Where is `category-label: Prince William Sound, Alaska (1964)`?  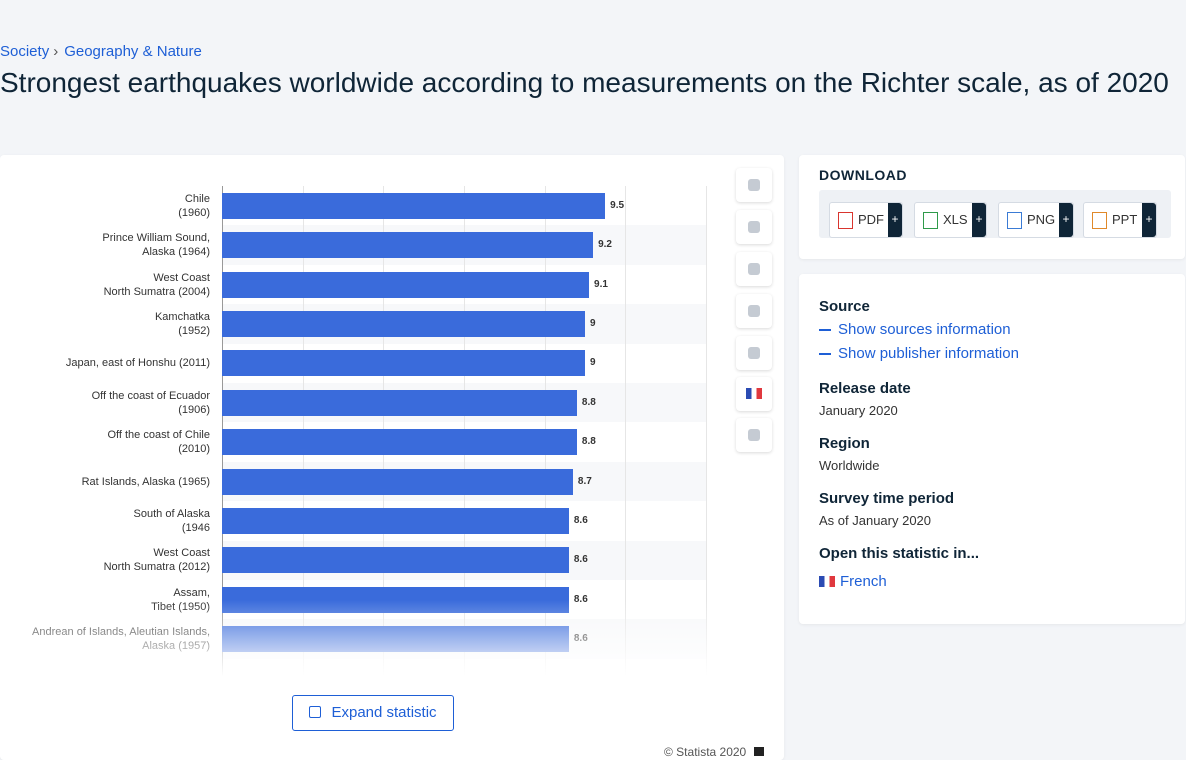 category-label: Prince William Sound, Alaska (1964) is located at coordinates (156, 245).